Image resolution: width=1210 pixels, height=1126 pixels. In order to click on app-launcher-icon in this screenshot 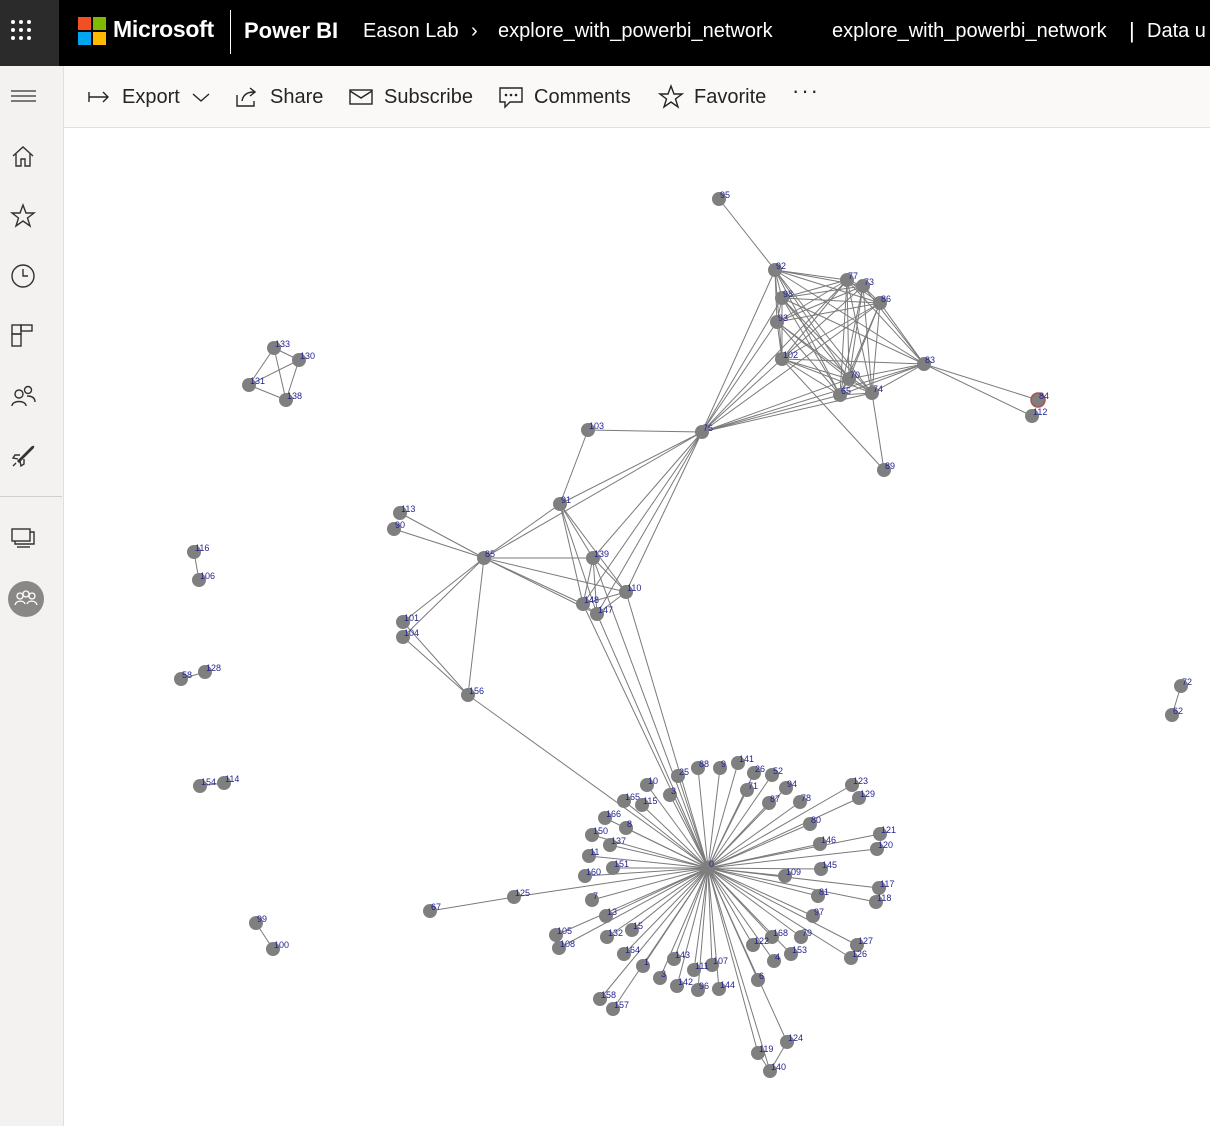, I will do `click(29, 33)`.